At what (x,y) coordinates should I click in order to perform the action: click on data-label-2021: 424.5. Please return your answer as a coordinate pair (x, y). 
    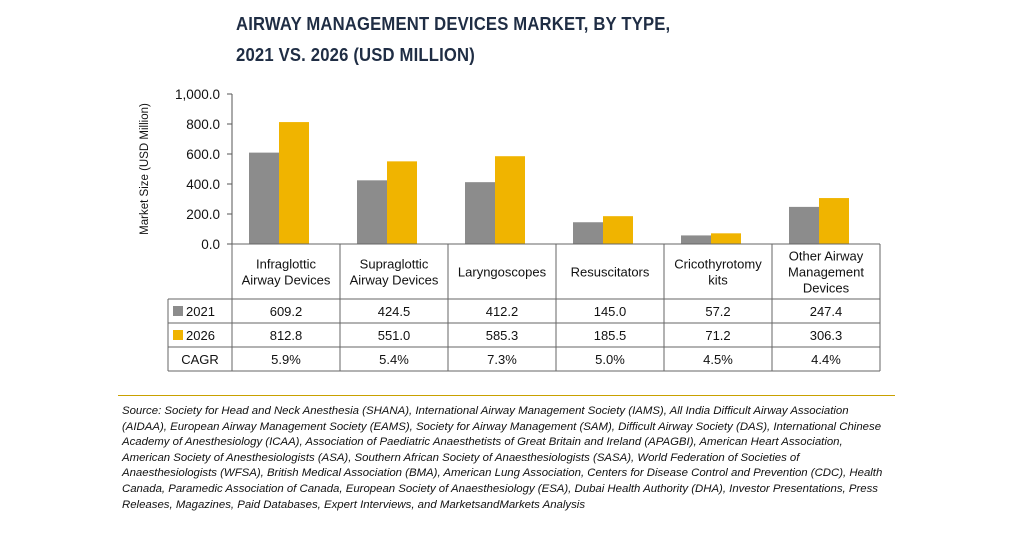
    Looking at the image, I should click on (394, 311).